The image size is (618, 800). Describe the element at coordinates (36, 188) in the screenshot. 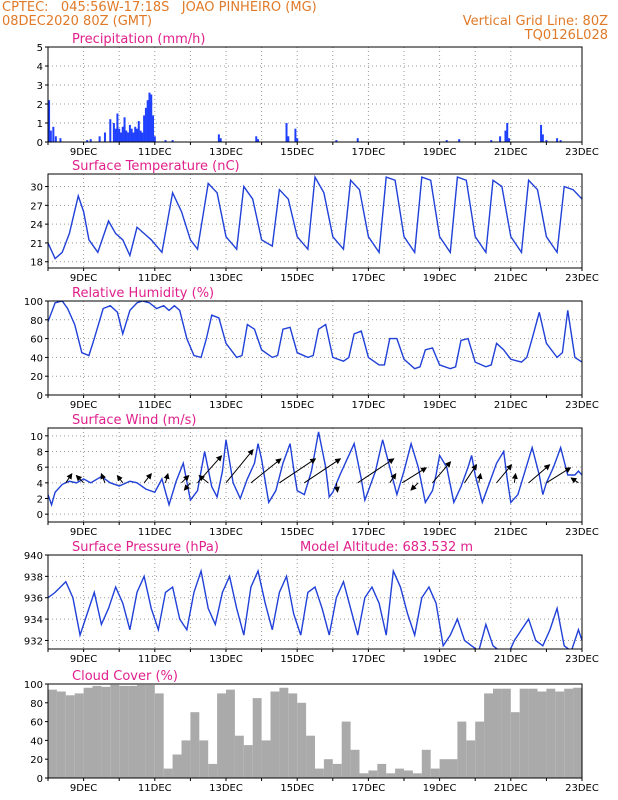

I see `y-tick-label: 30` at that location.